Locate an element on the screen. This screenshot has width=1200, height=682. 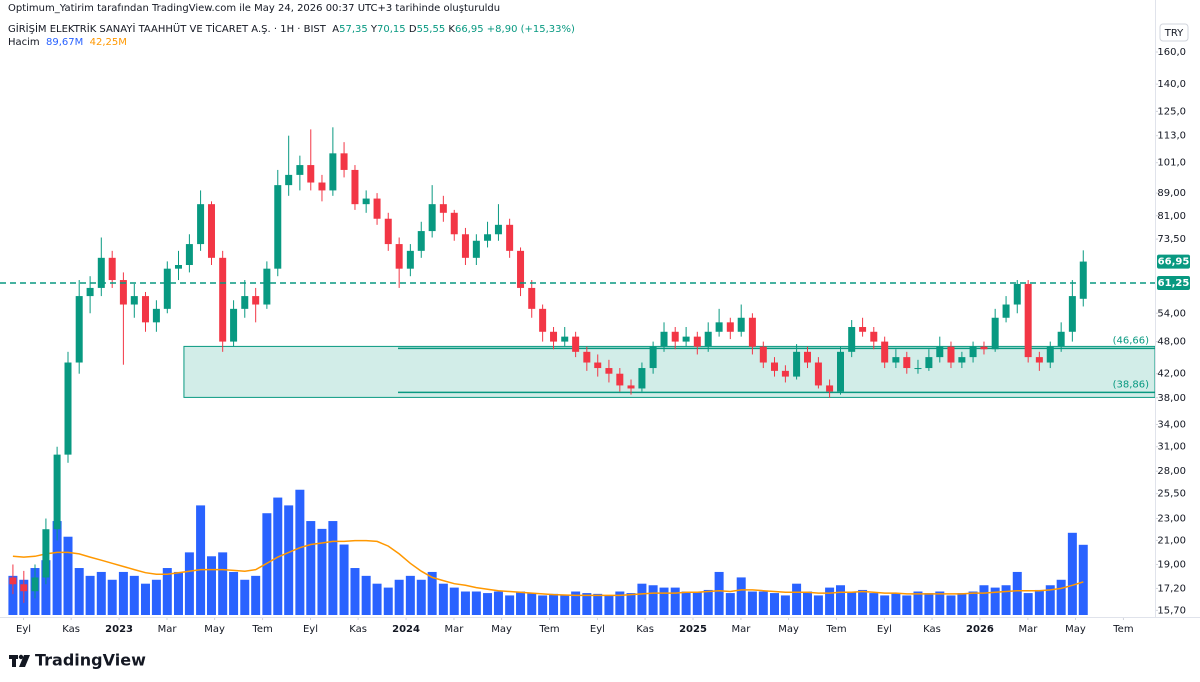
support-zone is located at coordinates (669, 371).